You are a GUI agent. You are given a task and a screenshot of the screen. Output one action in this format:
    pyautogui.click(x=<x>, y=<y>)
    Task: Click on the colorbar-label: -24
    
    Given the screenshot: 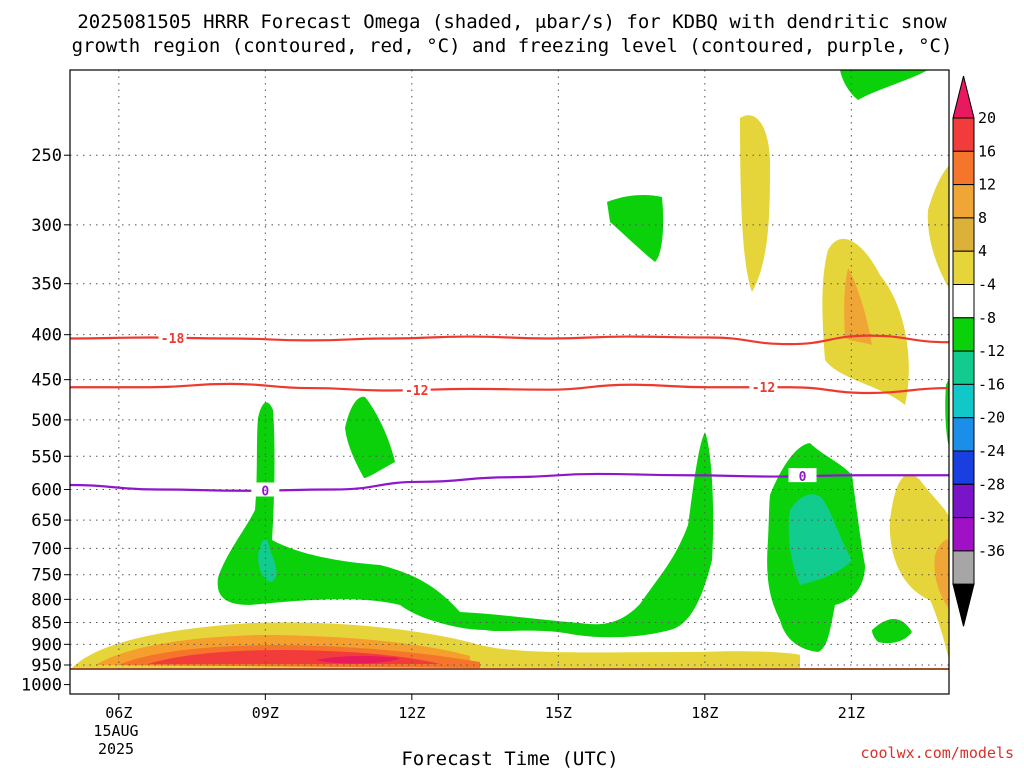 What is the action you would take?
    pyautogui.click(x=991, y=451)
    